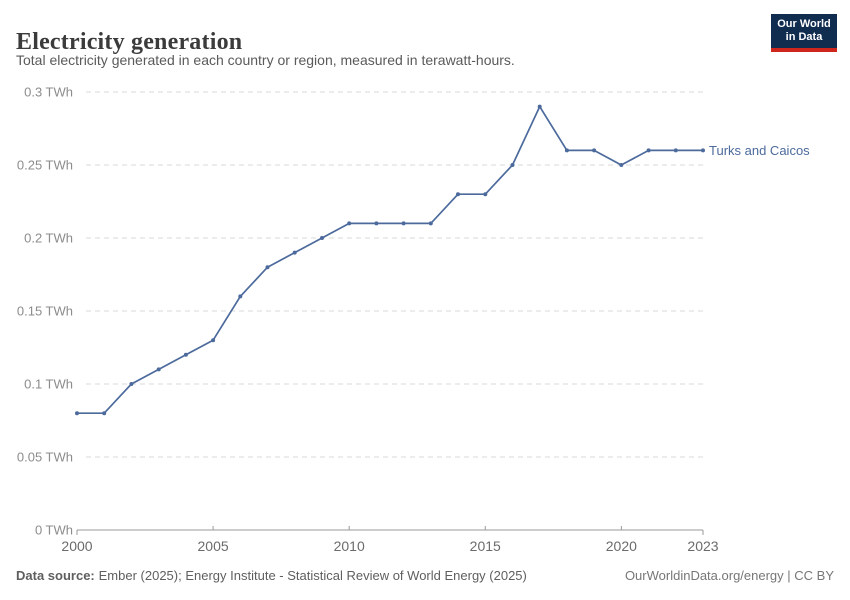 Image resolution: width=850 pixels, height=600 pixels. What do you see at coordinates (48, 384) in the screenshot?
I see `y-axis-tick-label: 0.1 TWh` at bounding box center [48, 384].